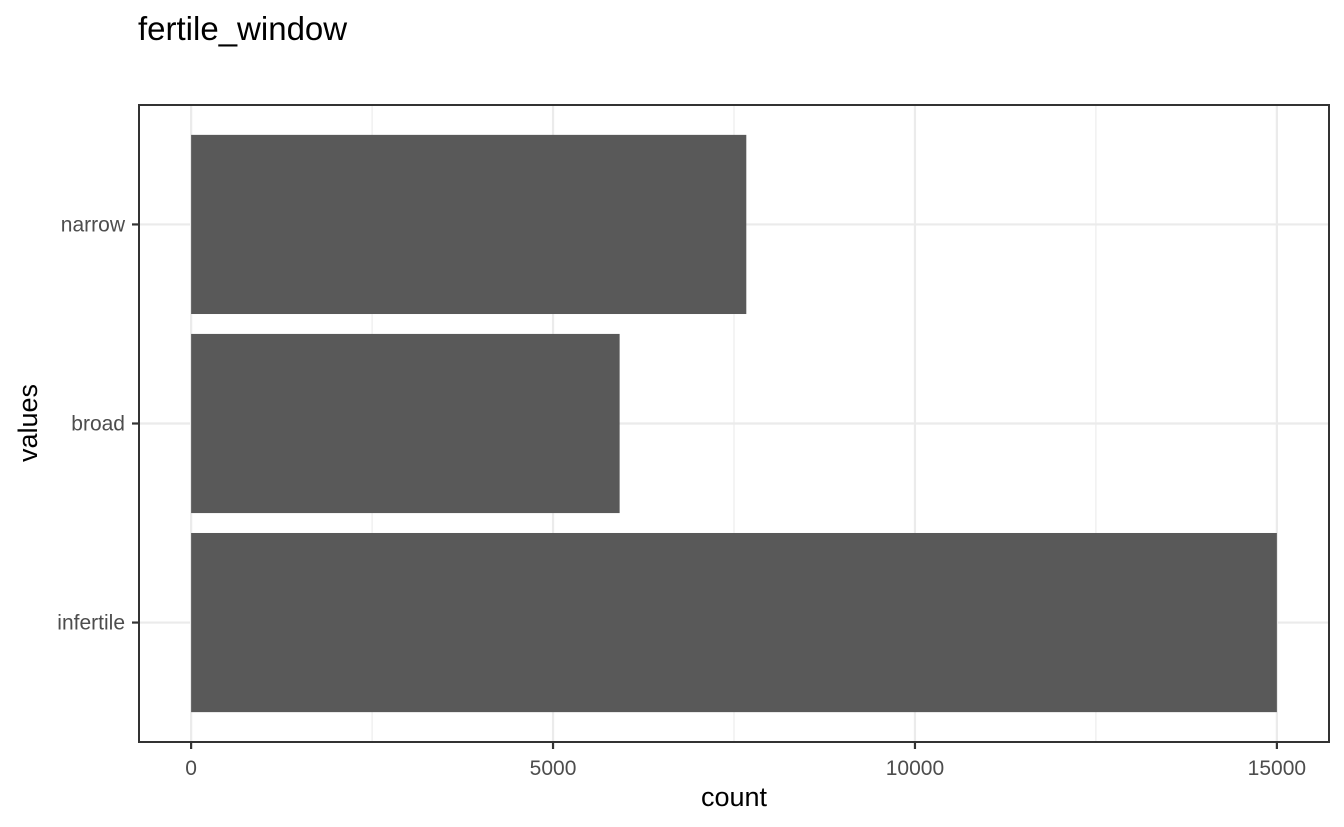 This screenshot has width=1344, height=827. What do you see at coordinates (405, 423) in the screenshot?
I see `bar-broad` at bounding box center [405, 423].